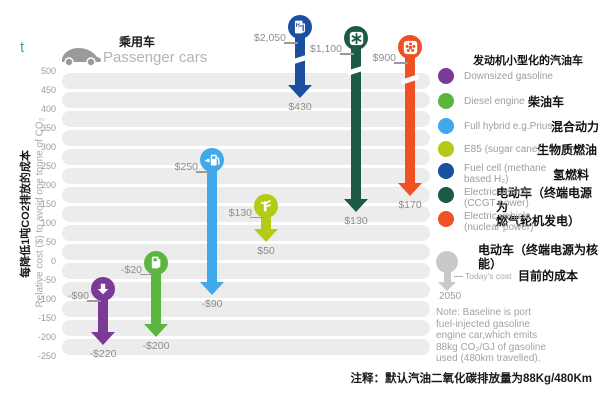 The height and width of the screenshot is (402, 600). I want to click on y-tick-label: 250, so click(48, 166).